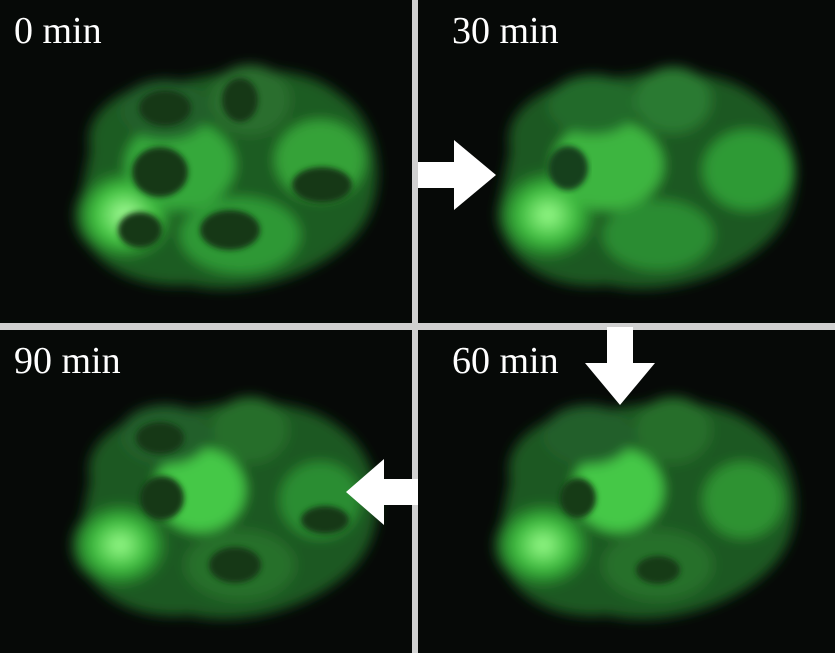 This screenshot has height=653, width=835. I want to click on time-label: 0 min, so click(58, 31).